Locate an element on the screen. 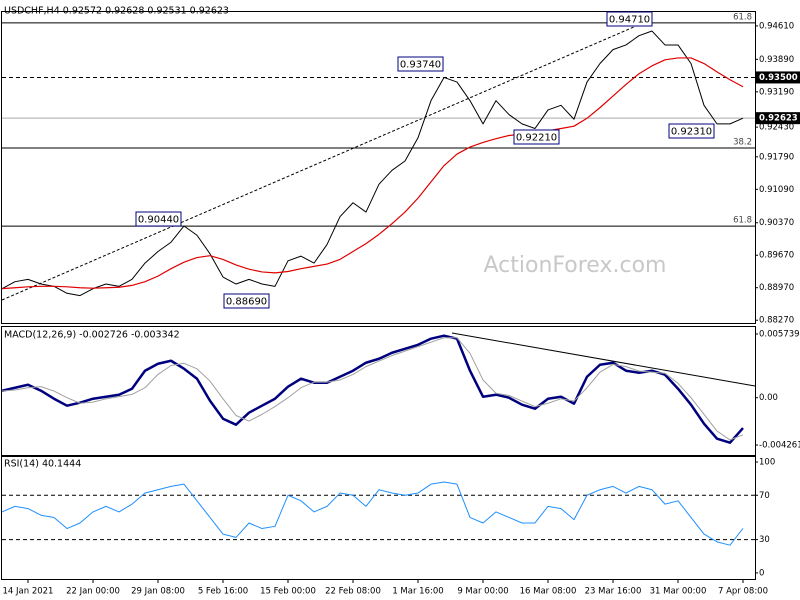 The image size is (800, 600). x-tick-label: 29 Jan 08:00 is located at coordinates (158, 592).